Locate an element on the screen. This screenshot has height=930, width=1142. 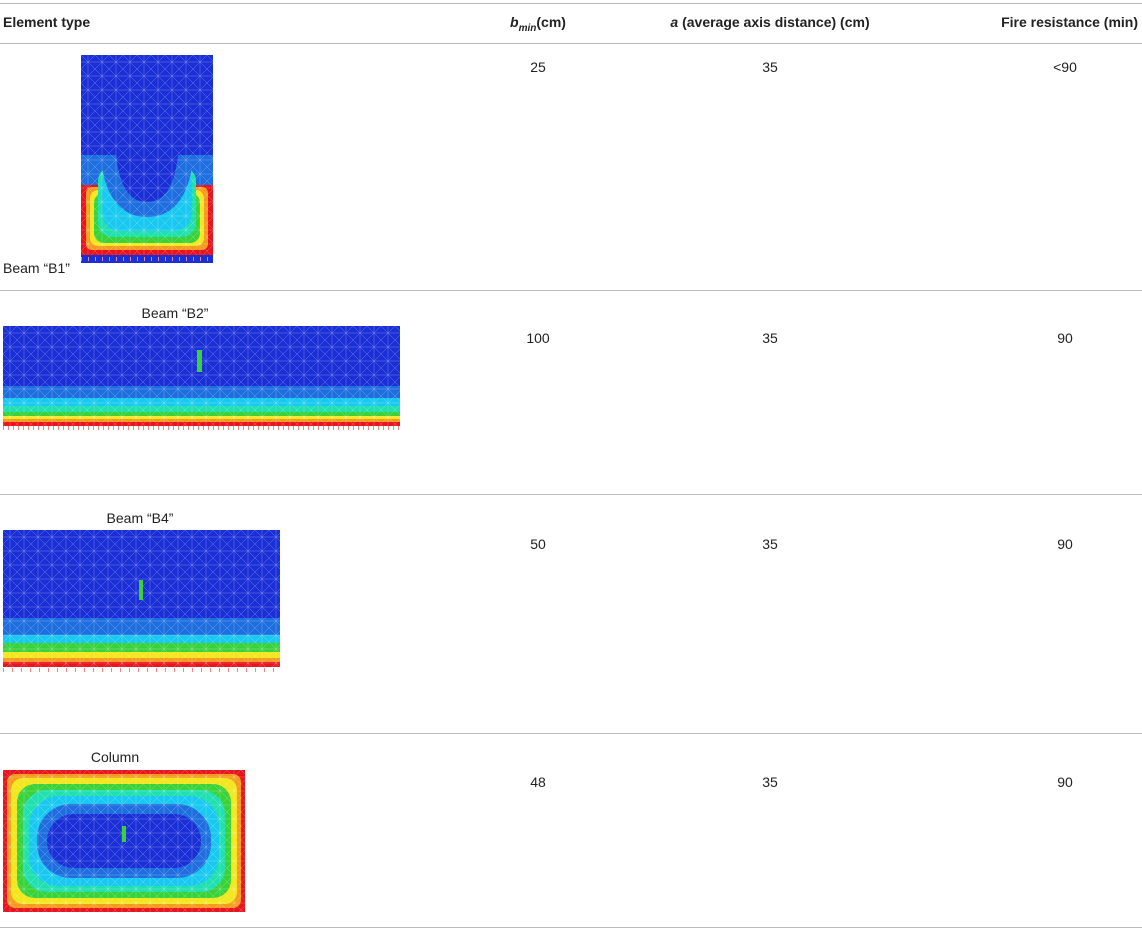
element-label: Beam “B2” is located at coordinates (175, 313).